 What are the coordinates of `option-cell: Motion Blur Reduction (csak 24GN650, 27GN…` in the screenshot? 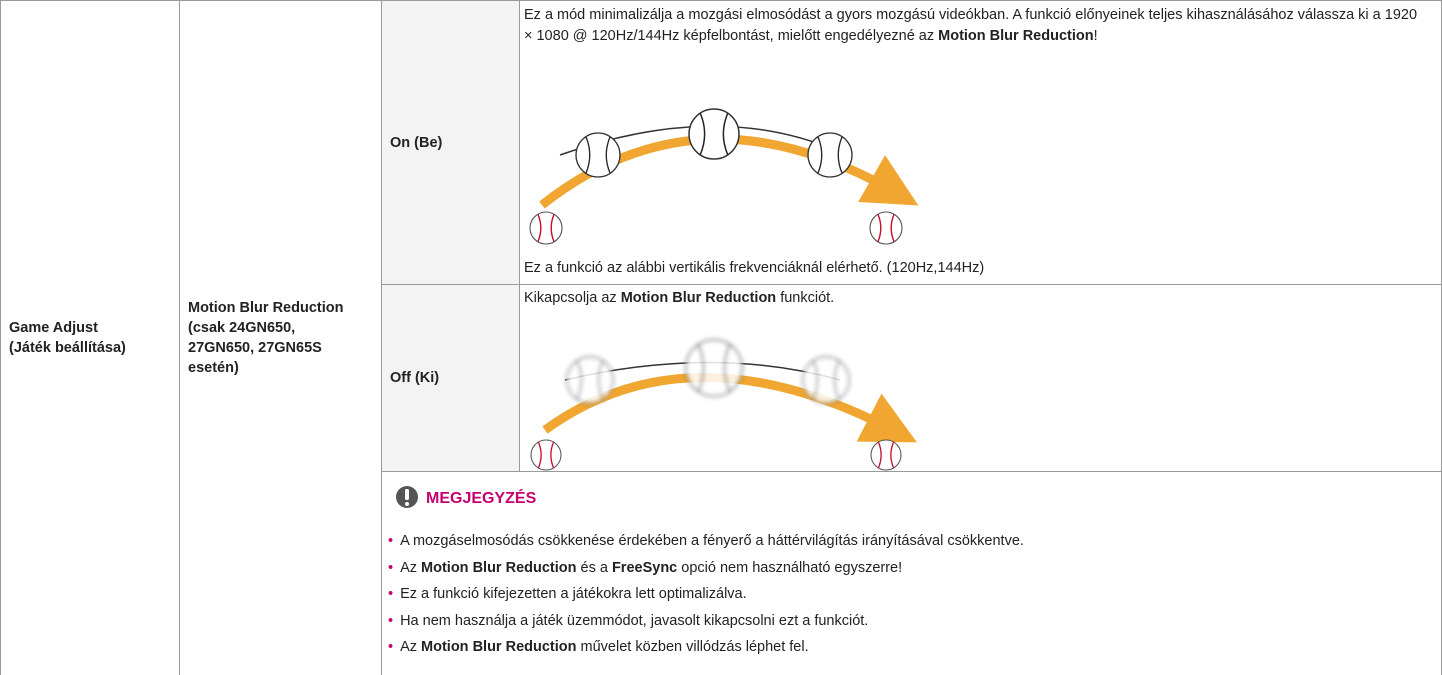 It's located at (280, 337).